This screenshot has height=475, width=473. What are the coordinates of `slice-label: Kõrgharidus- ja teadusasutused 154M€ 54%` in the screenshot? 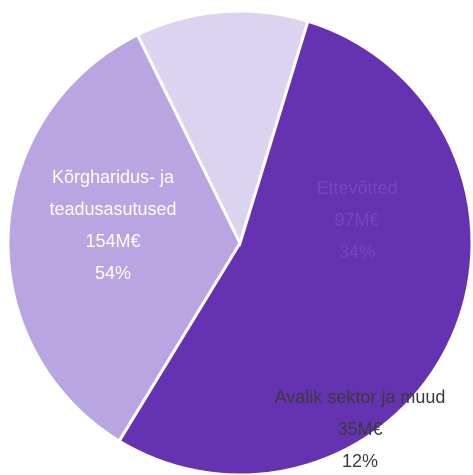 It's located at (113, 225).